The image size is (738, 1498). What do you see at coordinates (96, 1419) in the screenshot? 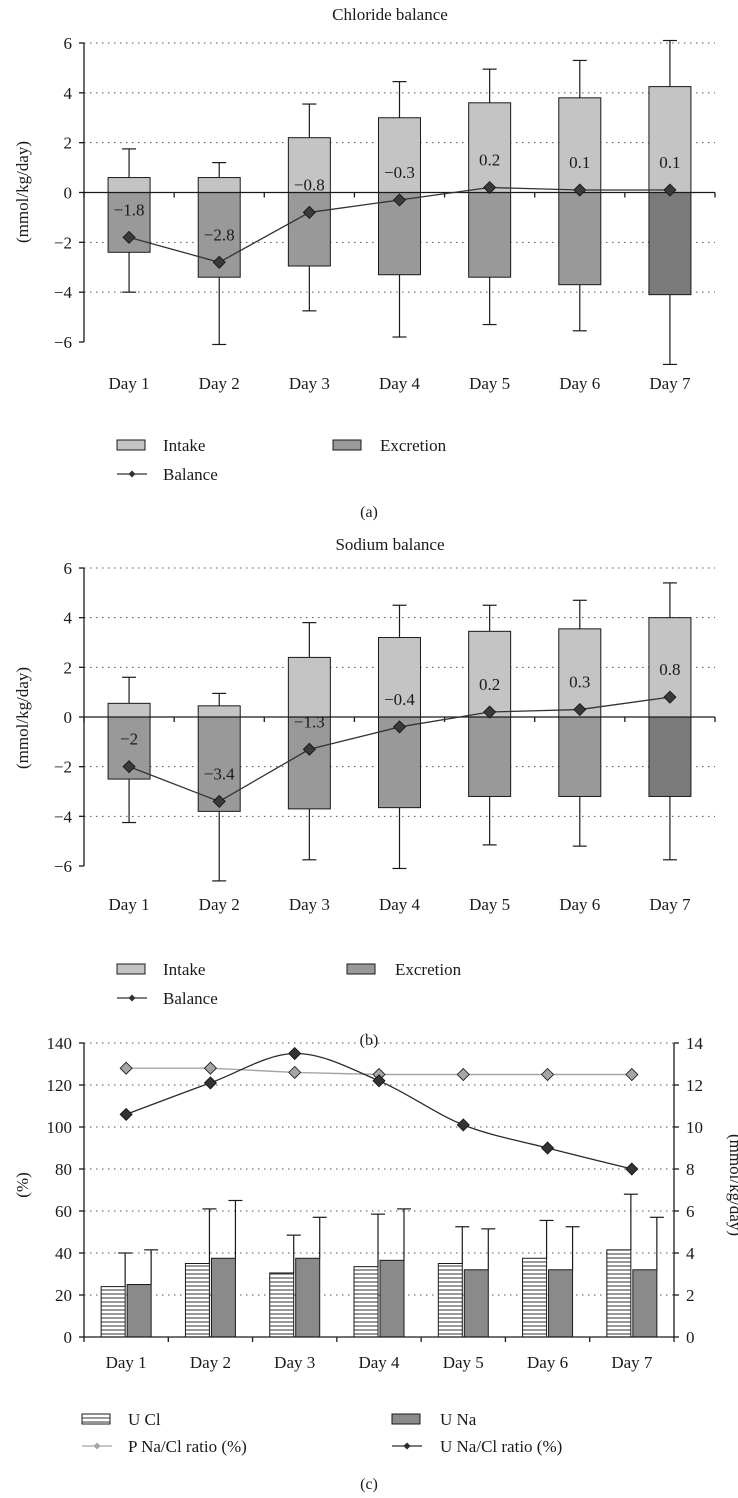
I see `legend-swatch-u-cl` at bounding box center [96, 1419].